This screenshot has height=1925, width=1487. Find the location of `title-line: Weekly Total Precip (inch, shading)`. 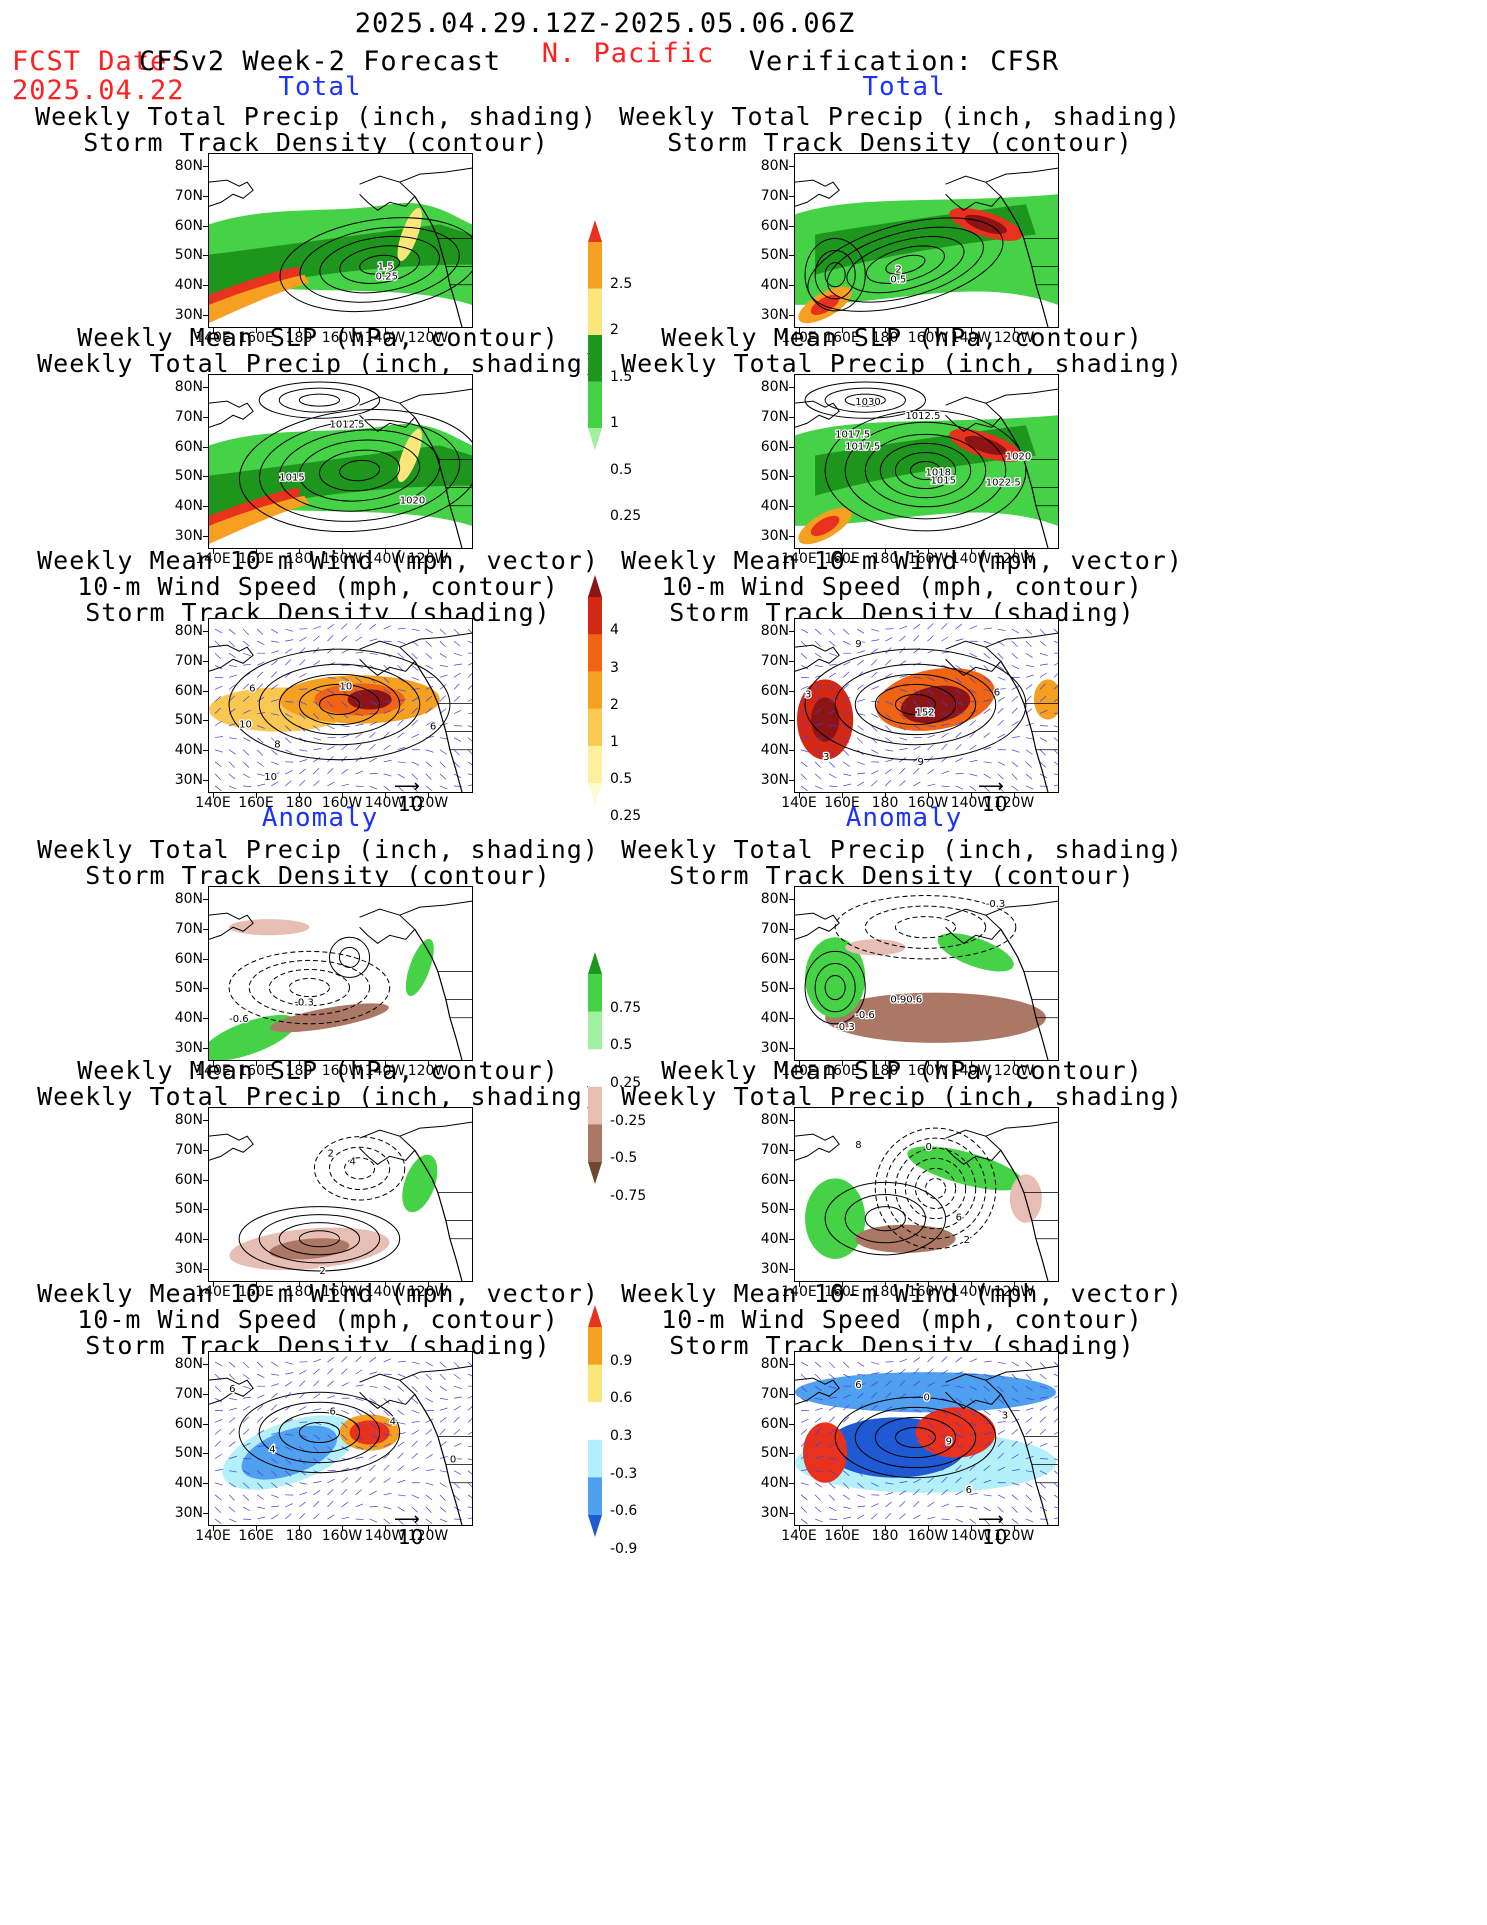

title-line: Weekly Total Precip (inch, shading) is located at coordinates (316, 116).